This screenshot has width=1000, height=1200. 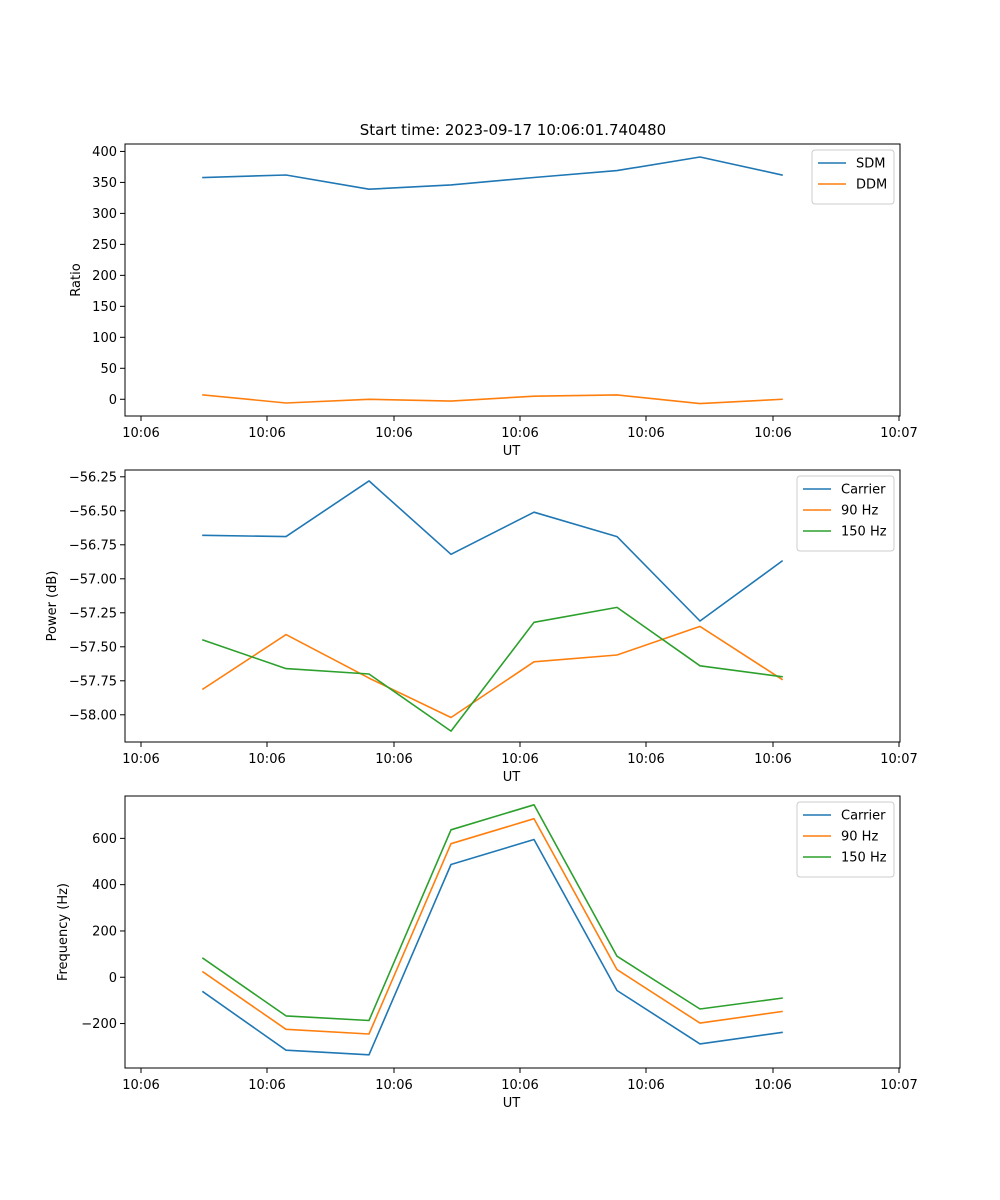 I want to click on y-tick-label: −56.75, so click(x=93, y=545).